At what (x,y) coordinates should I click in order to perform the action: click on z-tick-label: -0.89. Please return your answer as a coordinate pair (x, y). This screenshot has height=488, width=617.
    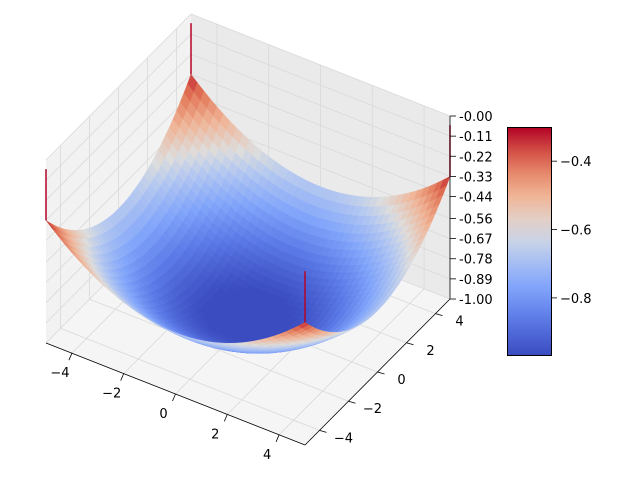
    Looking at the image, I should click on (476, 280).